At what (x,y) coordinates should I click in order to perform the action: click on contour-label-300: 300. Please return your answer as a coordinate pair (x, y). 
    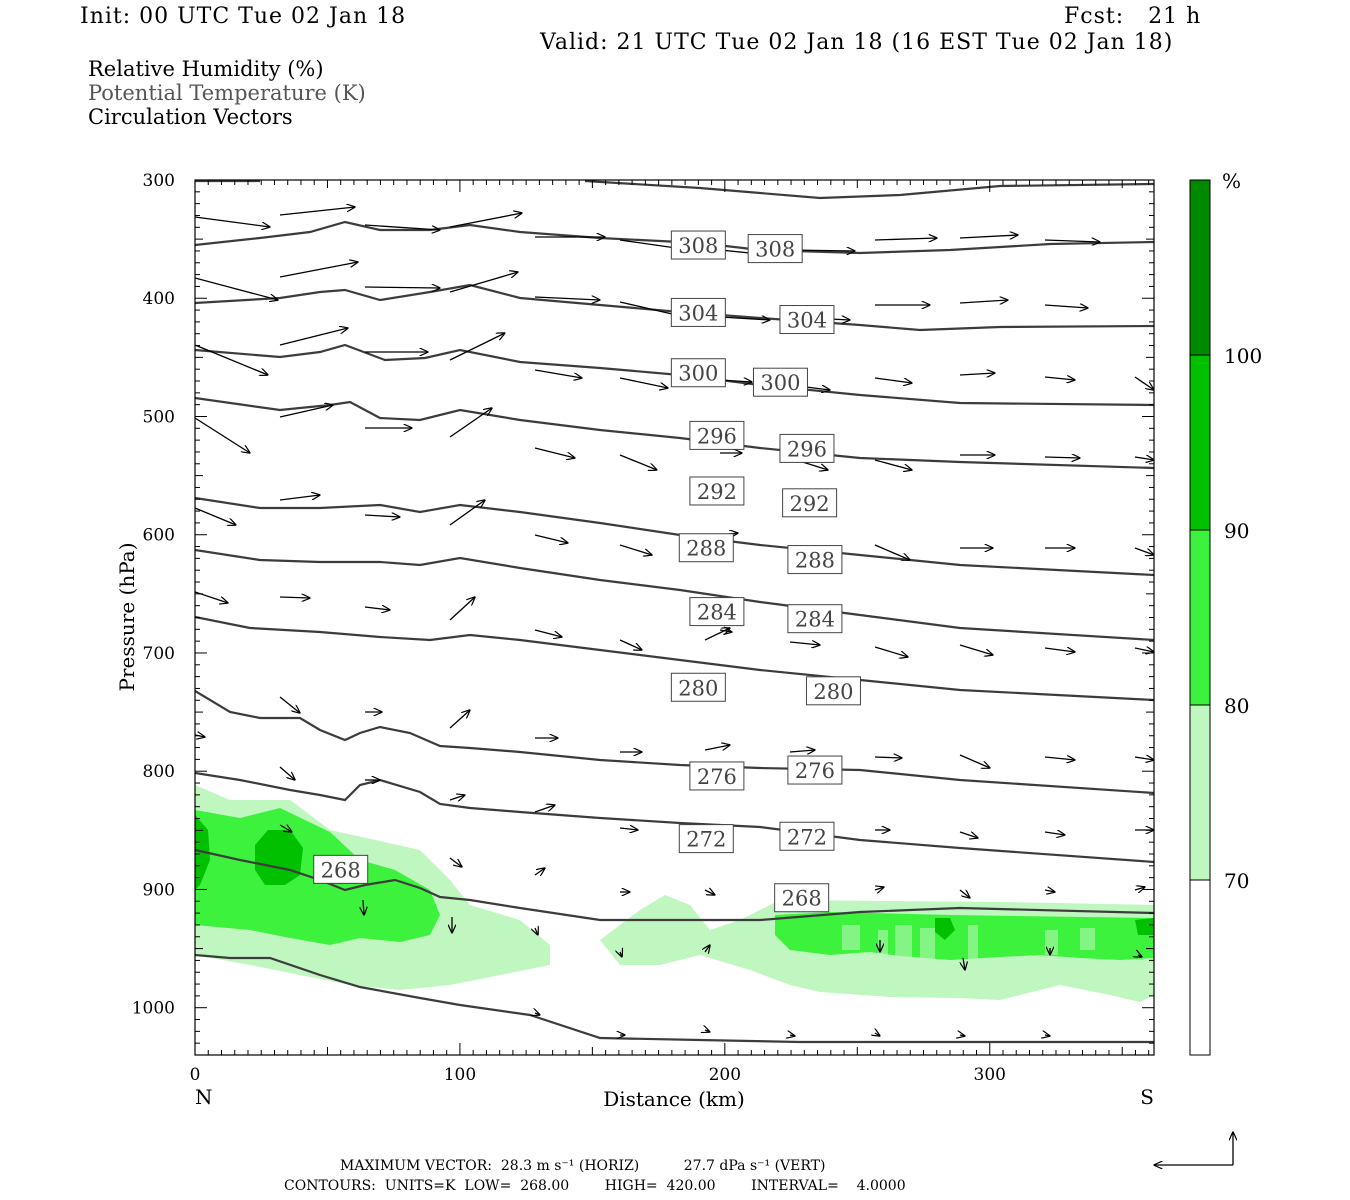
    Looking at the image, I should click on (698, 373).